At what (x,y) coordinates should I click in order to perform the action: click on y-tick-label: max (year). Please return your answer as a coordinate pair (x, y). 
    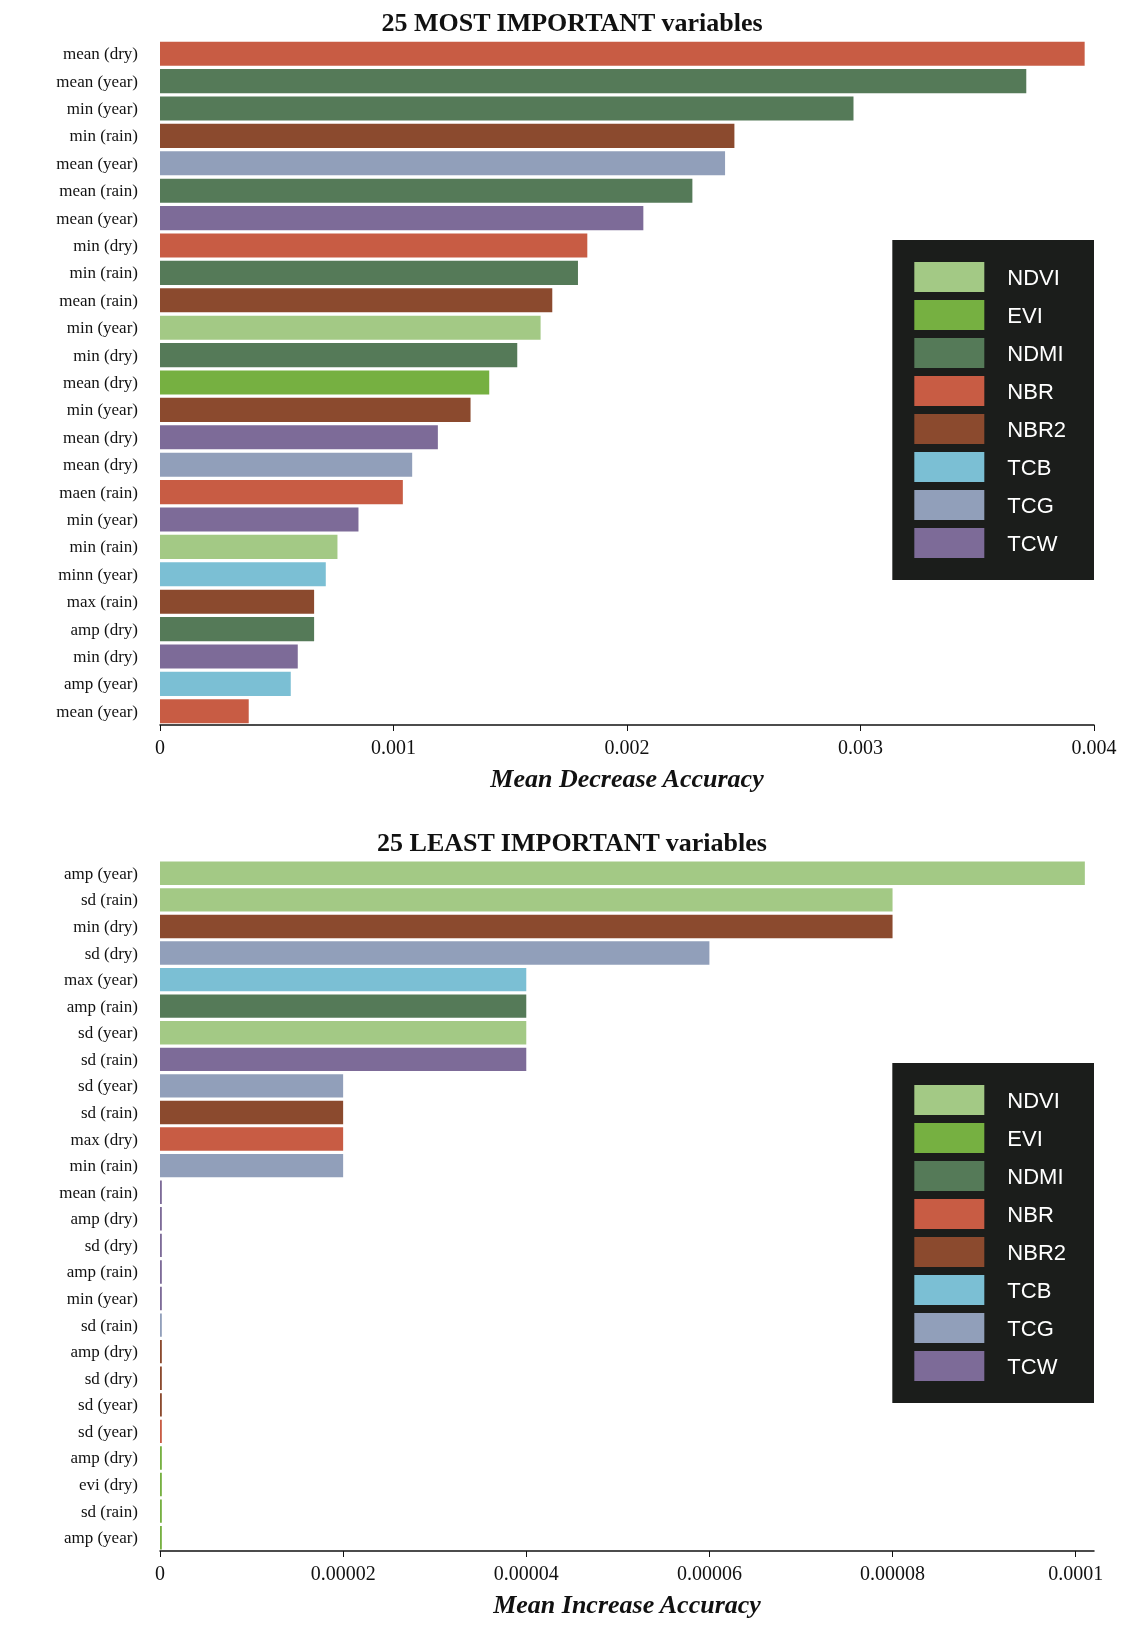
    Looking at the image, I should click on (100, 980).